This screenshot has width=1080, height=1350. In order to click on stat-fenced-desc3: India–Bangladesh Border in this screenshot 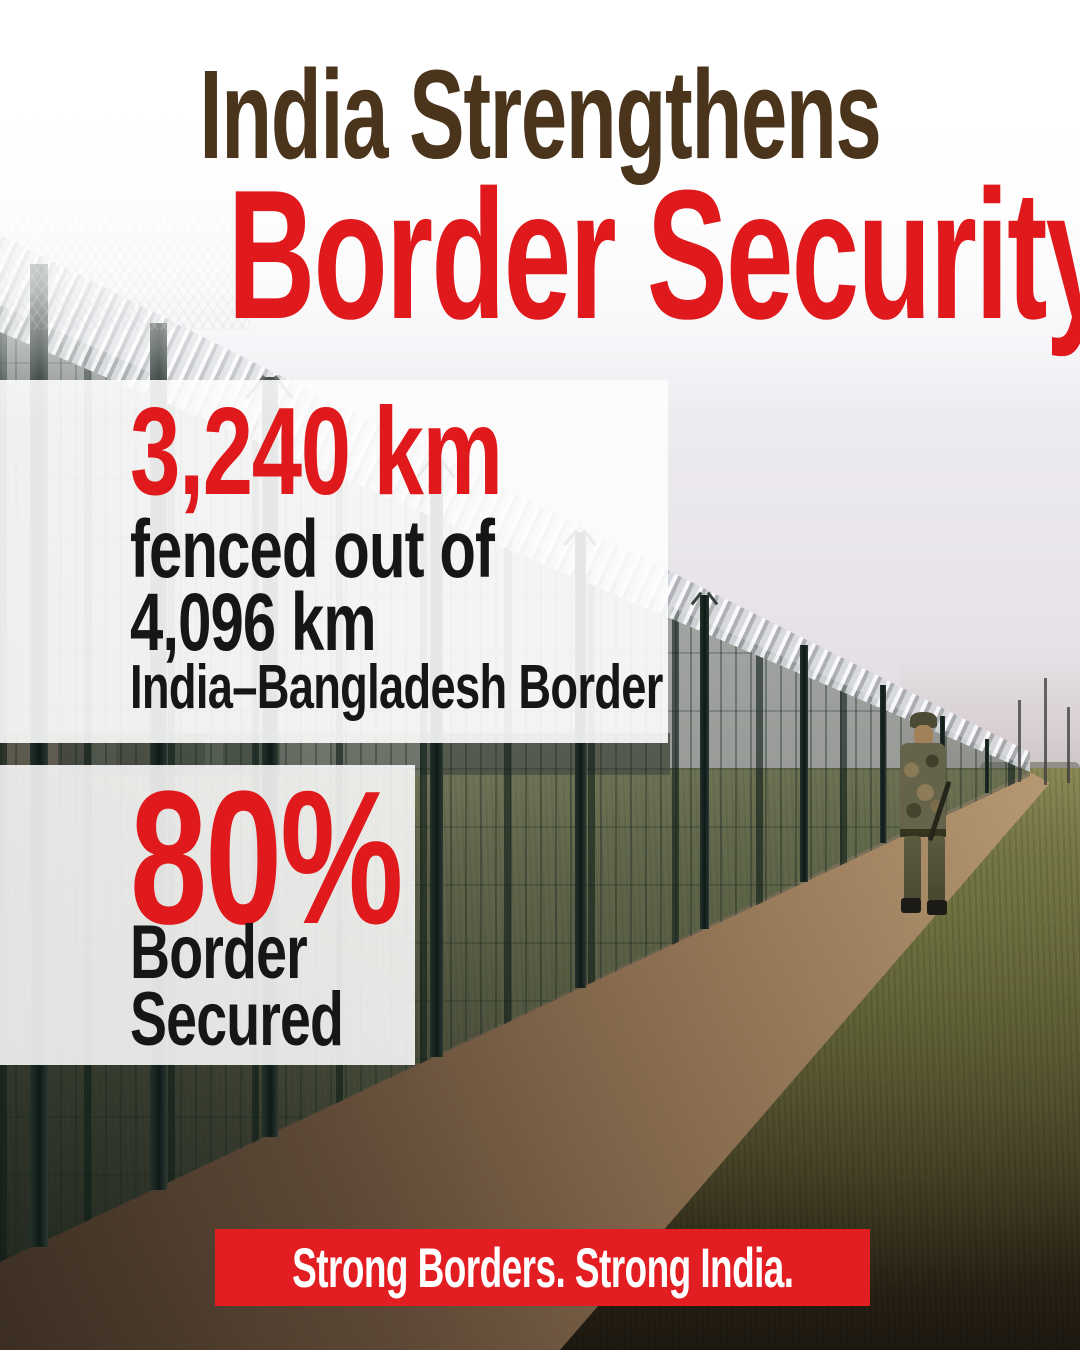, I will do `click(396, 687)`.